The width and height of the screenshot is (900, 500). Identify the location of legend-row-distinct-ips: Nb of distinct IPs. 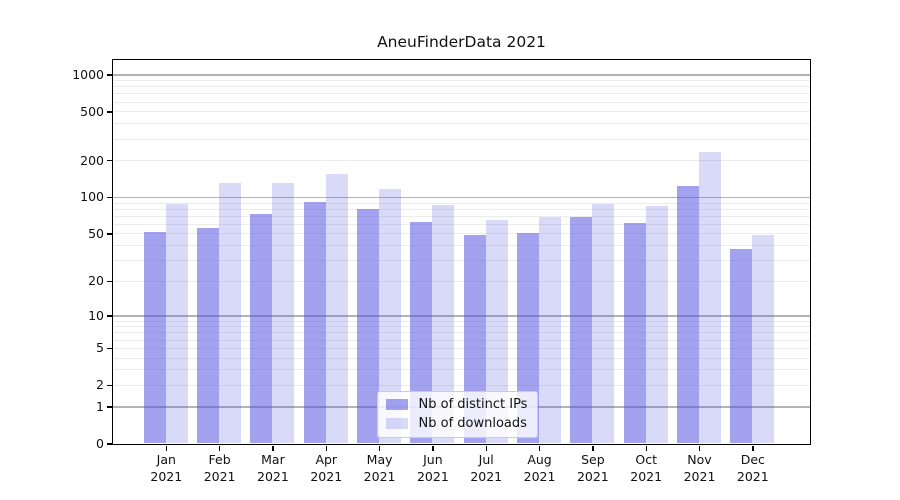
(456, 404).